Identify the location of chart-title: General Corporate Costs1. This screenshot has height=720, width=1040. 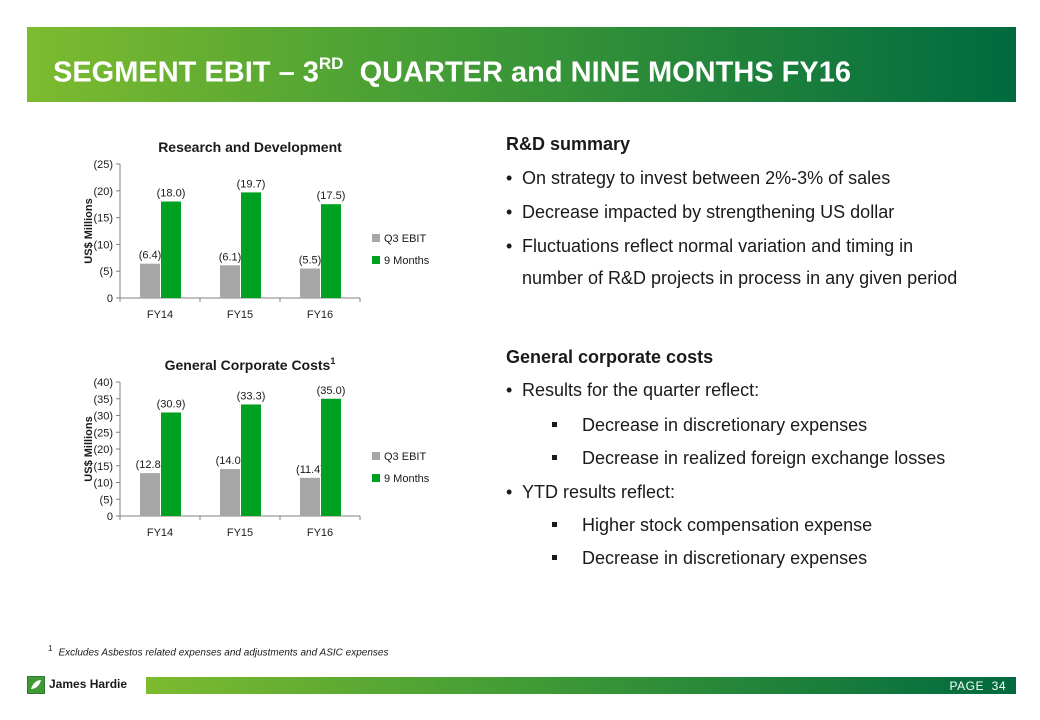
(250, 364).